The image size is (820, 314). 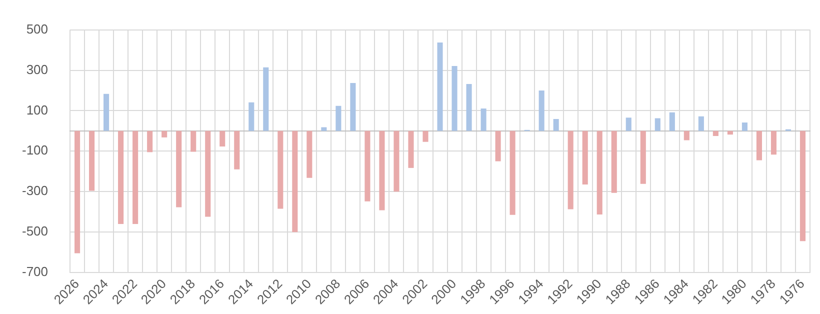 I want to click on y-tick-label: 100, so click(x=37, y=110).